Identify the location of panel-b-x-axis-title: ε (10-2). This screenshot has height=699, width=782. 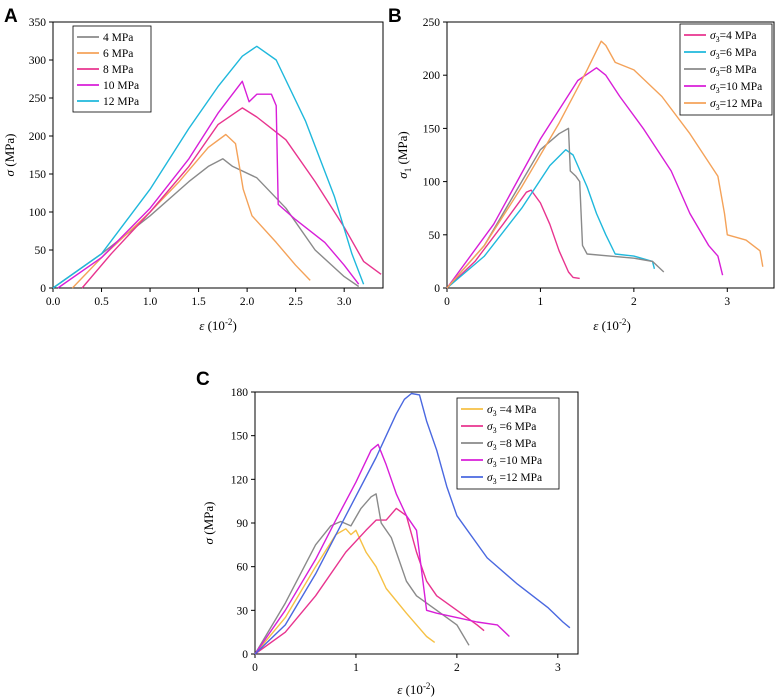
(612, 325).